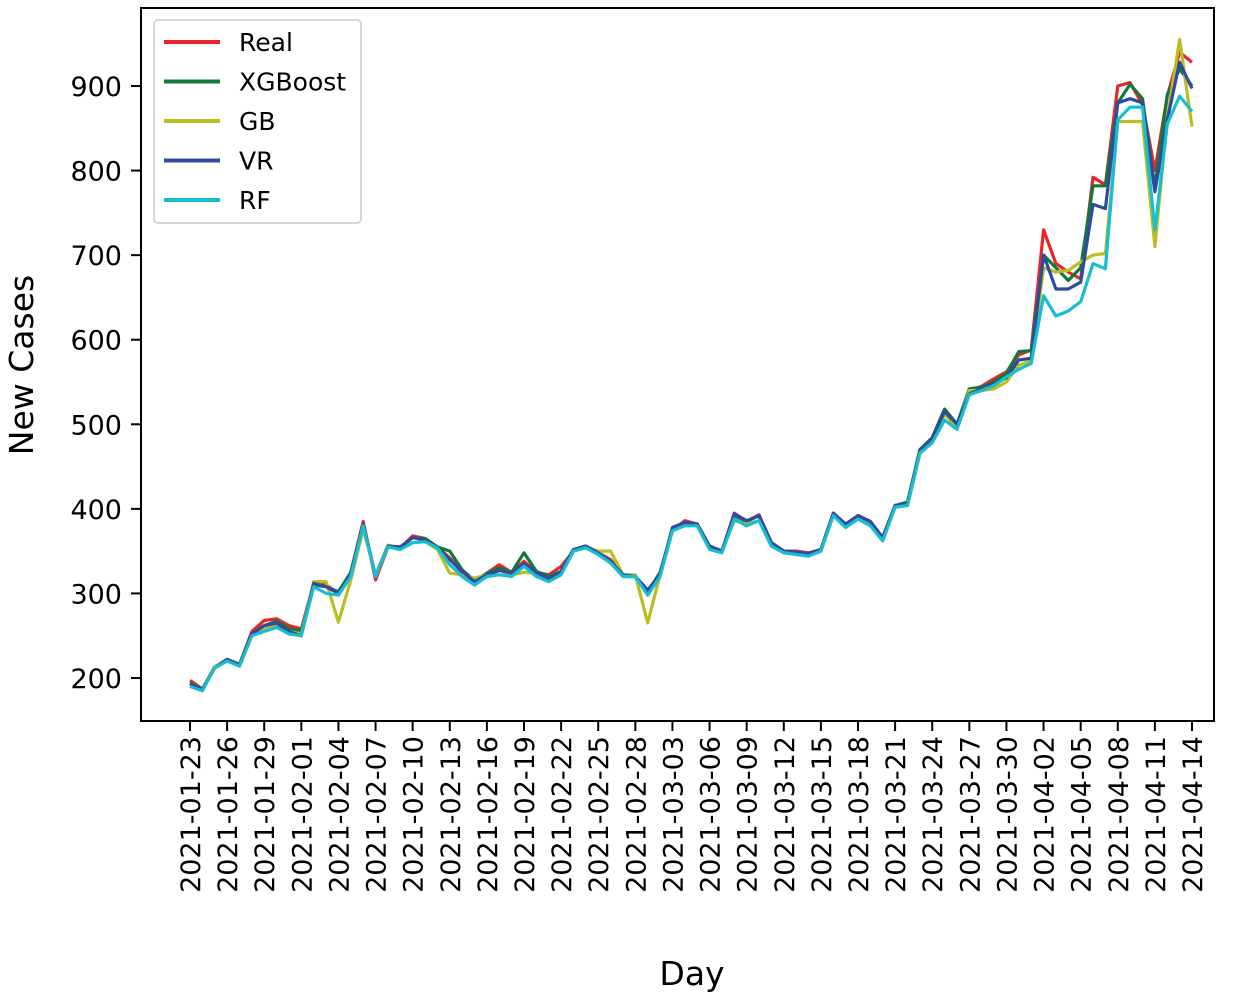 The height and width of the screenshot is (999, 1250). What do you see at coordinates (748, 814) in the screenshot?
I see `x-tick-label: 2021-03-09` at bounding box center [748, 814].